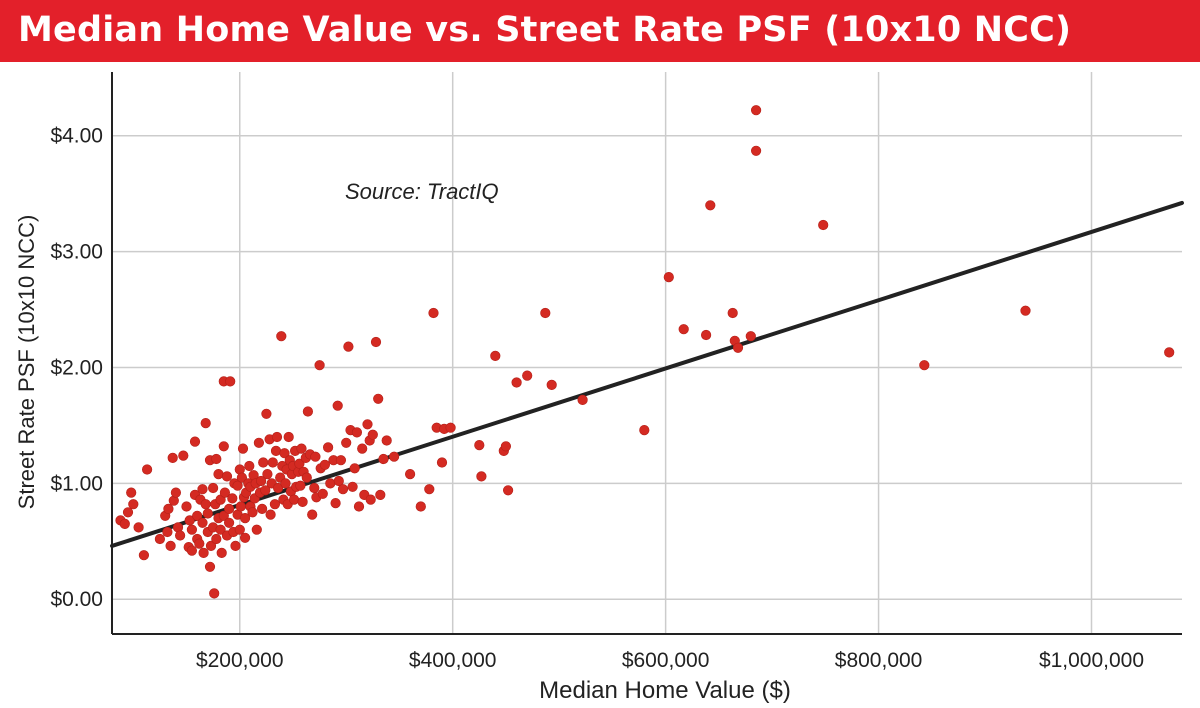 This screenshot has width=1200, height=708. What do you see at coordinates (1091, 660) in the screenshot?
I see `x-tick-label: $1,000,000` at bounding box center [1091, 660].